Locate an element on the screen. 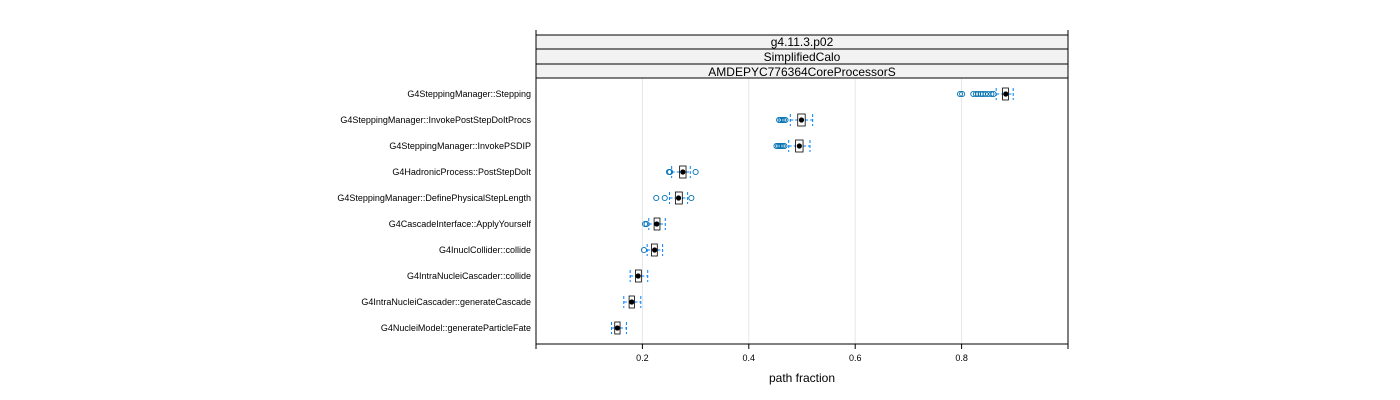 The height and width of the screenshot is (400, 1400). x-tick-label: 0.8 is located at coordinates (961, 358).